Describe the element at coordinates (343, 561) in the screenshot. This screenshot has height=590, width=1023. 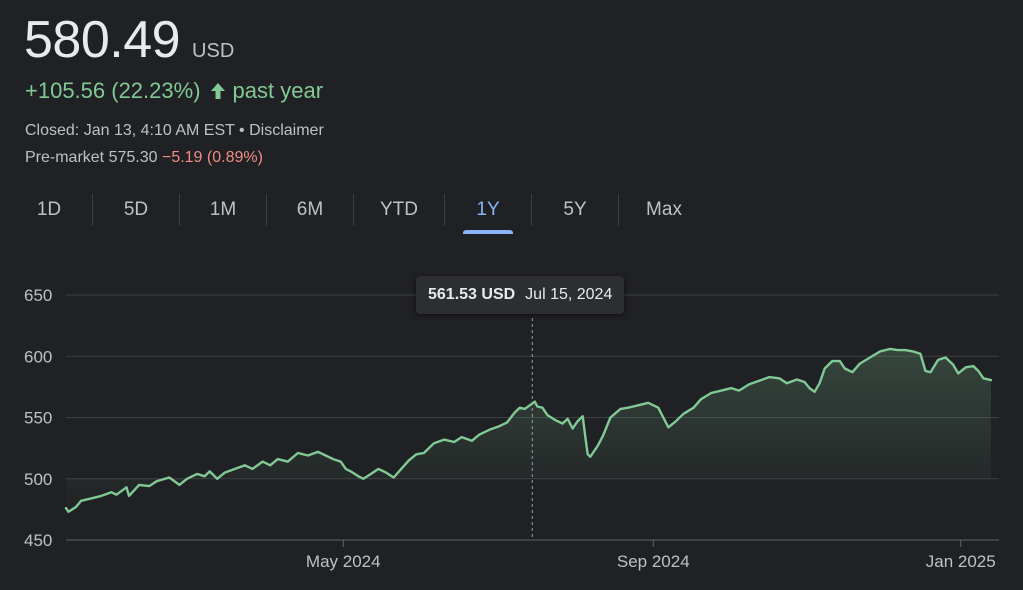
I see `x-tick-label: May 2024` at that location.